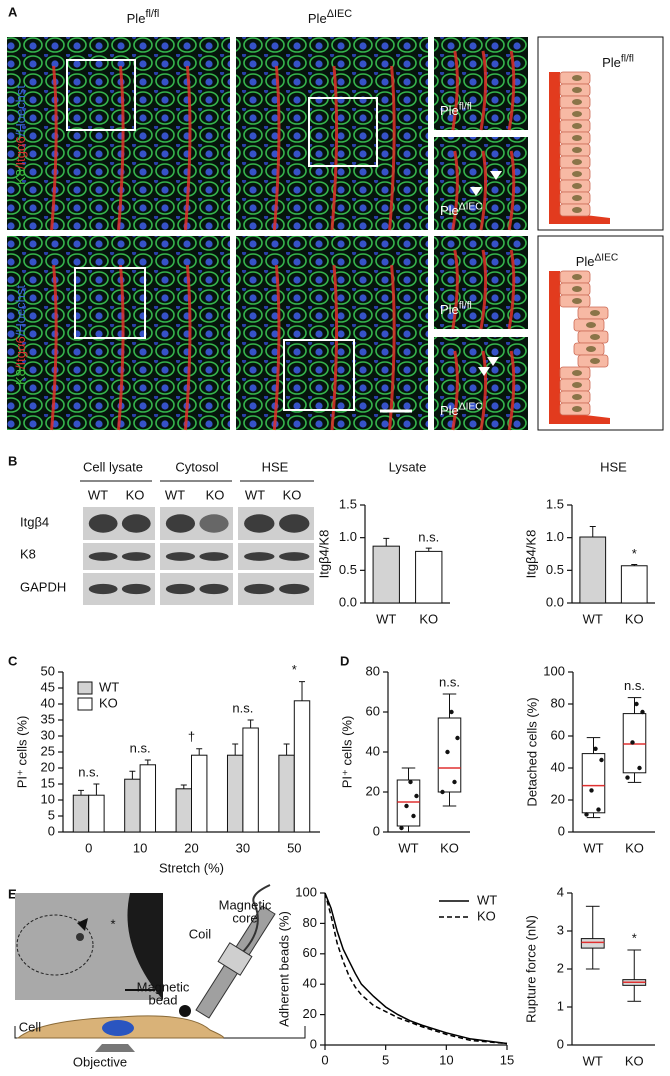  I want to click on y-axis-label: Adherent beads (%), so click(283, 969).